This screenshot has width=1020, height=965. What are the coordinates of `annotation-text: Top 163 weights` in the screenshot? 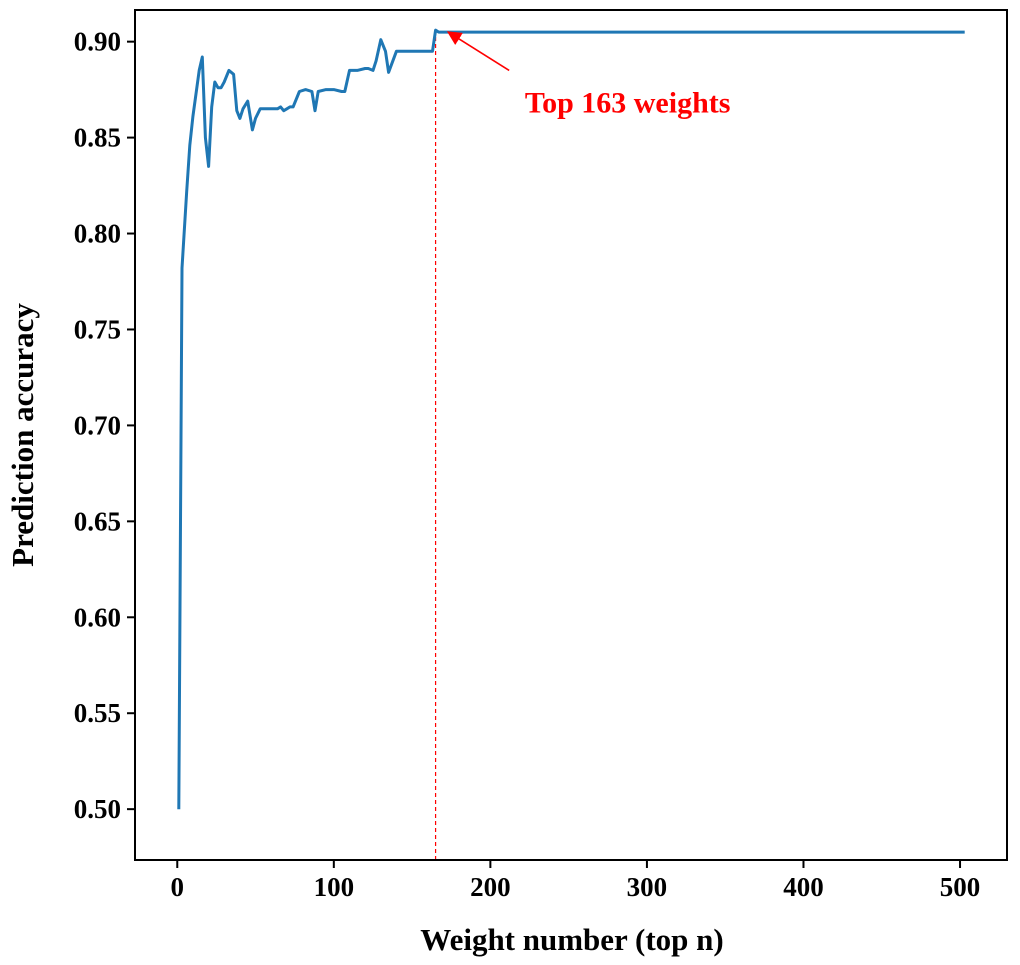 It's located at (628, 103).